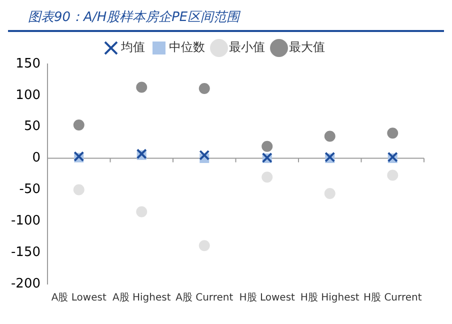 The height and width of the screenshot is (324, 452). I want to click on y-tick-label: -100, so click(25, 221).